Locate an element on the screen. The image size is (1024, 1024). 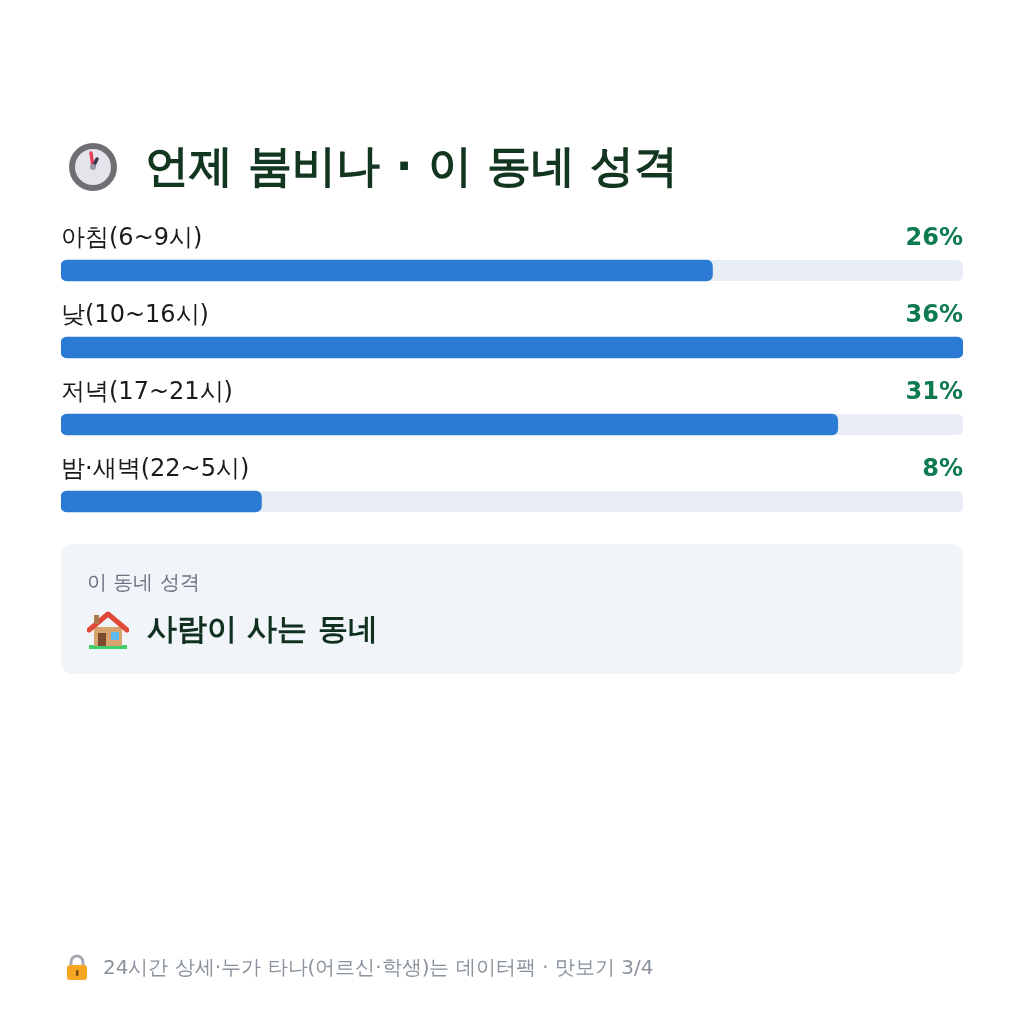
text: 이 동네 성격 is located at coordinates (143, 582).